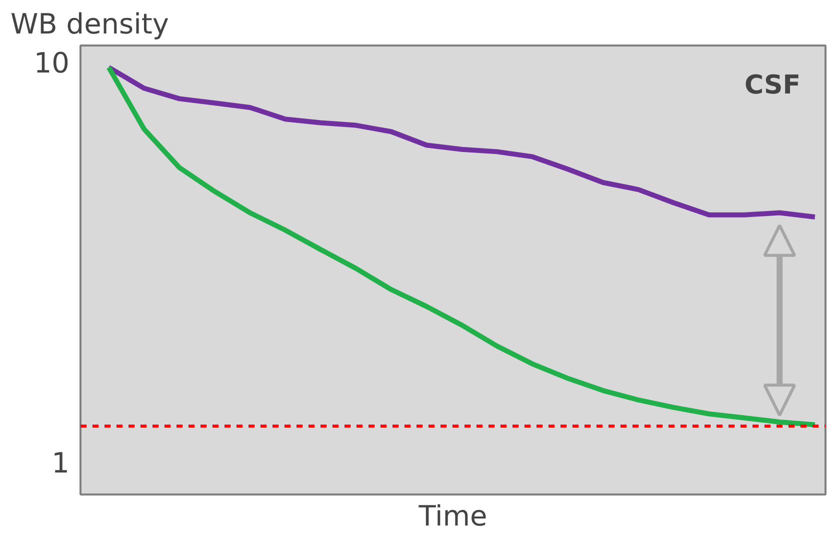  I want to click on y-tick-label: 1, so click(61, 463).